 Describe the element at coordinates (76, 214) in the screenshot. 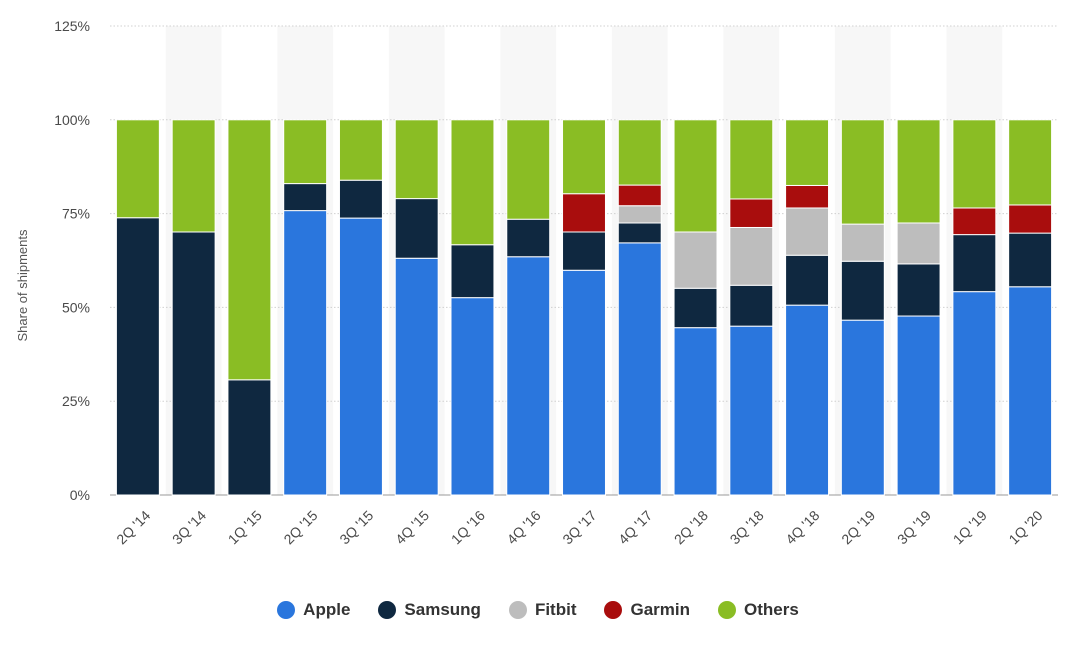

I see `y-tick-label: 75%` at that location.